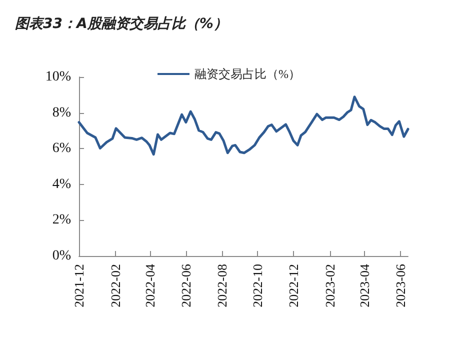 The image size is (458, 350). I want to click on x-tick-label: 2022-06, so click(186, 286).